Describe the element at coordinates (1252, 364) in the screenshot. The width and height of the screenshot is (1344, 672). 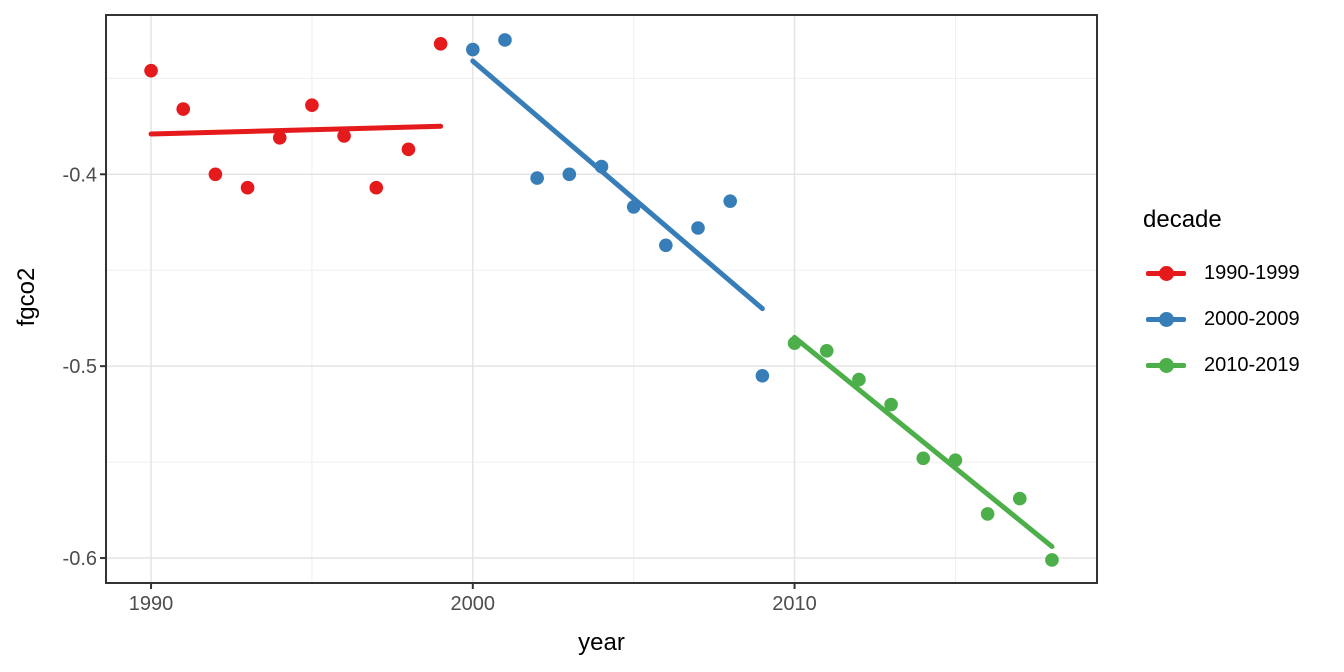
I see `legend-label: 2010-2019` at that location.